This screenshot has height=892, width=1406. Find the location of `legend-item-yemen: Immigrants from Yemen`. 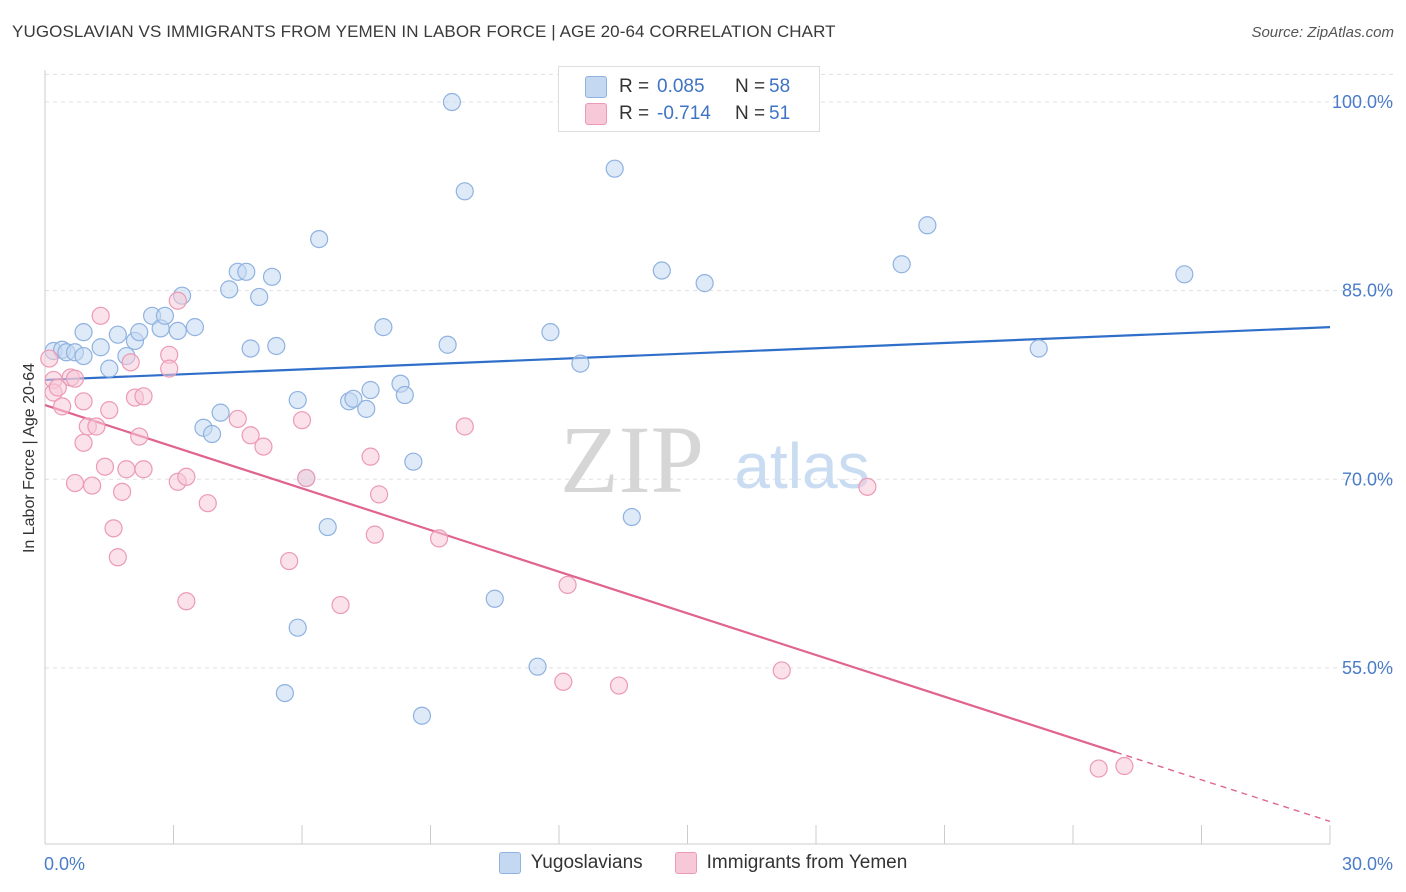

legend-item-yemen: Immigrants from Yemen is located at coordinates (791, 863).